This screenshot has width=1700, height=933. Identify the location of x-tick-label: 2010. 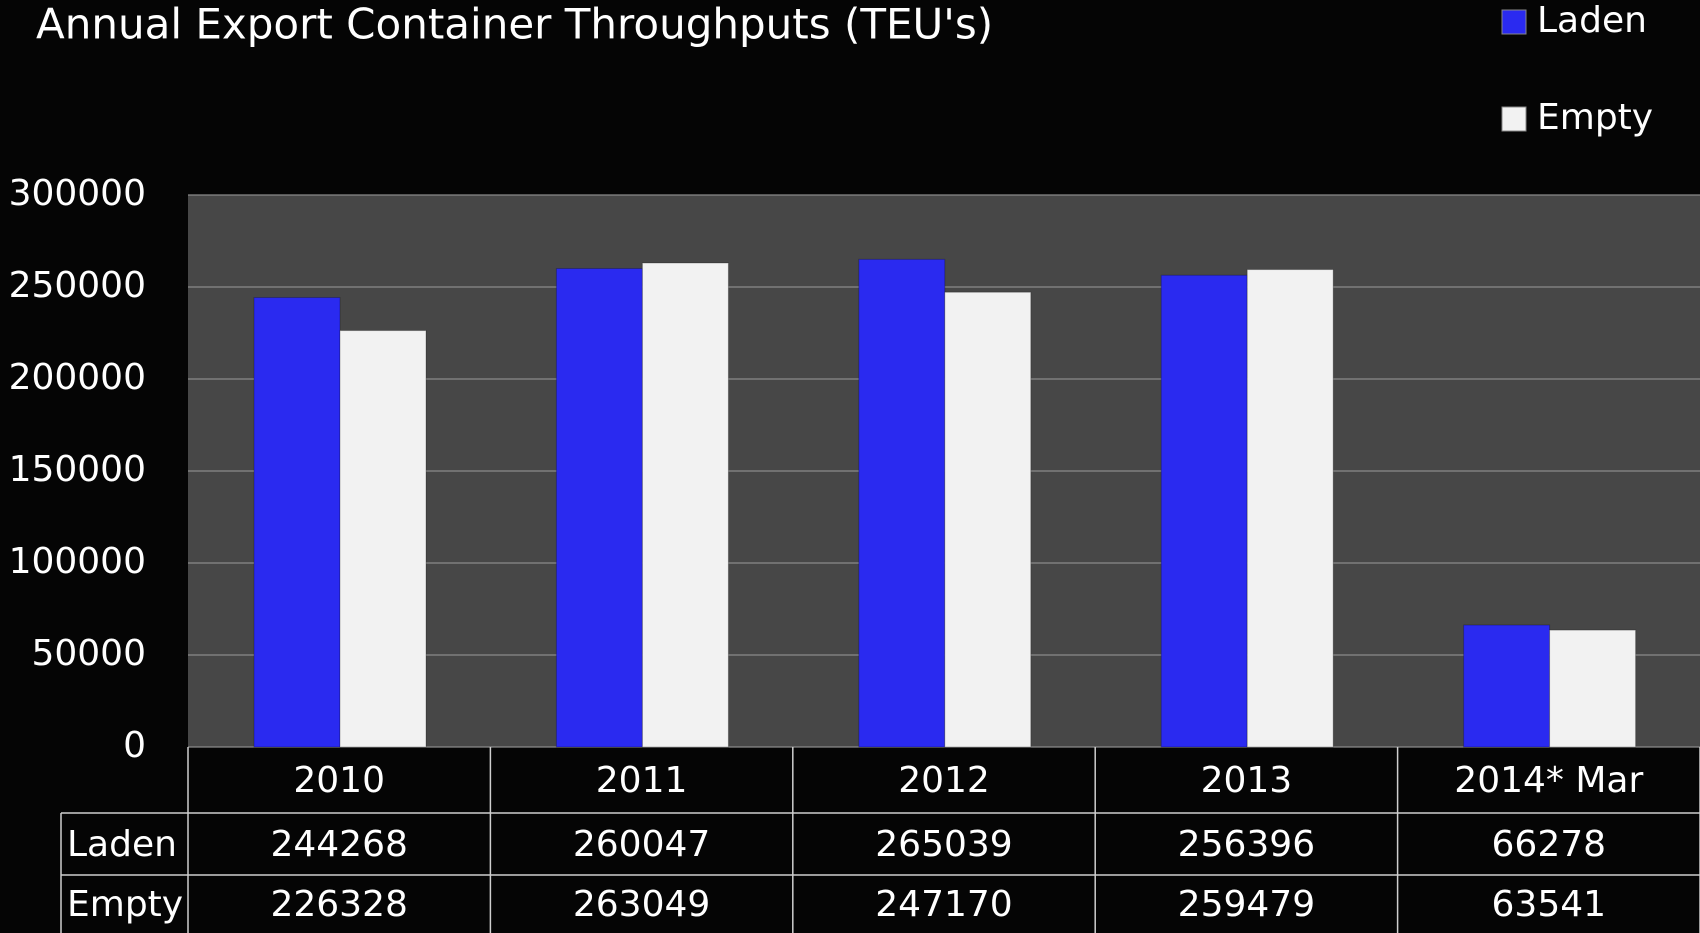
(339, 780).